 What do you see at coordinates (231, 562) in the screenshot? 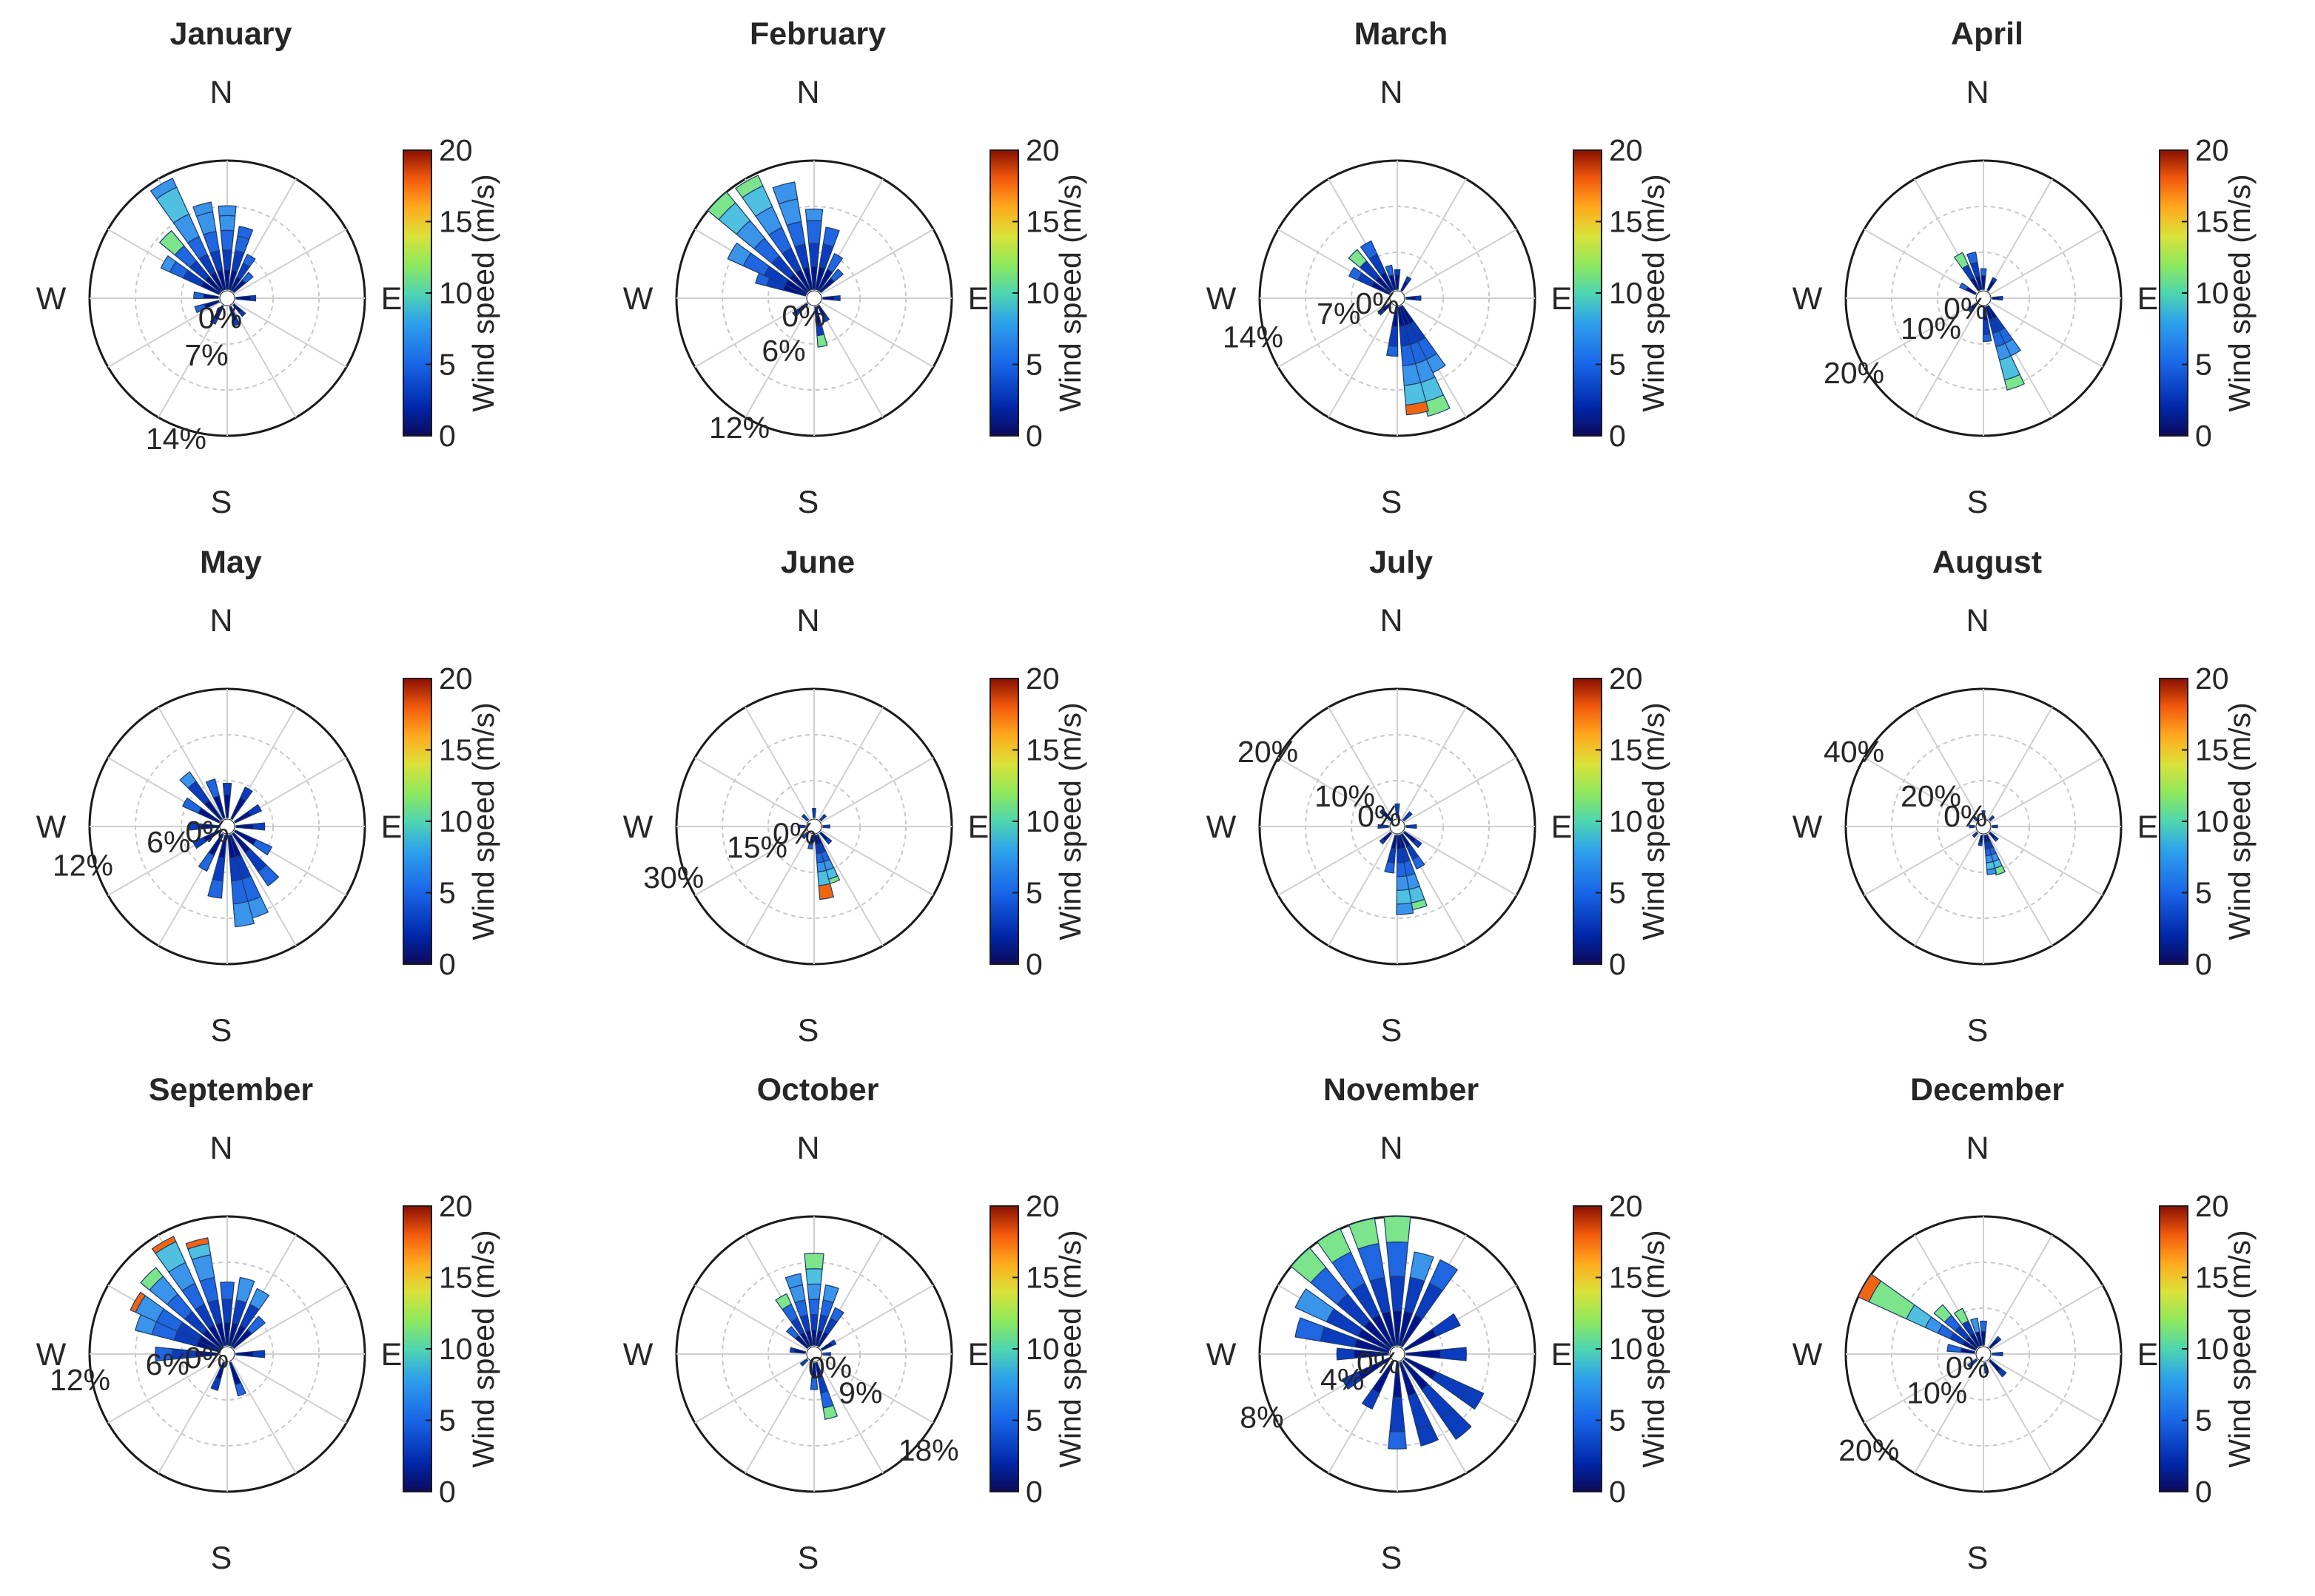
I see `panel-title: May` at bounding box center [231, 562].